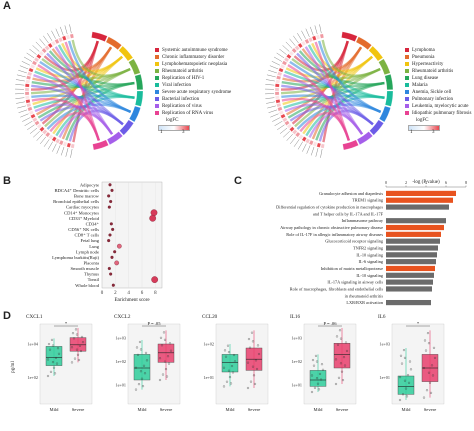 This screenshot has height=431, width=474. I want to click on y-tick-label: 1e+01, so click(208, 377).